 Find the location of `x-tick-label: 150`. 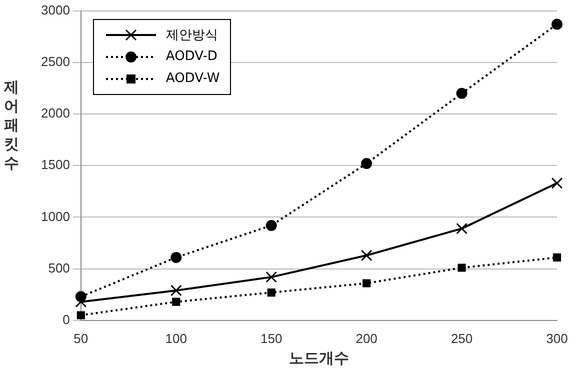

x-tick-label: 150 is located at coordinates (271, 338).